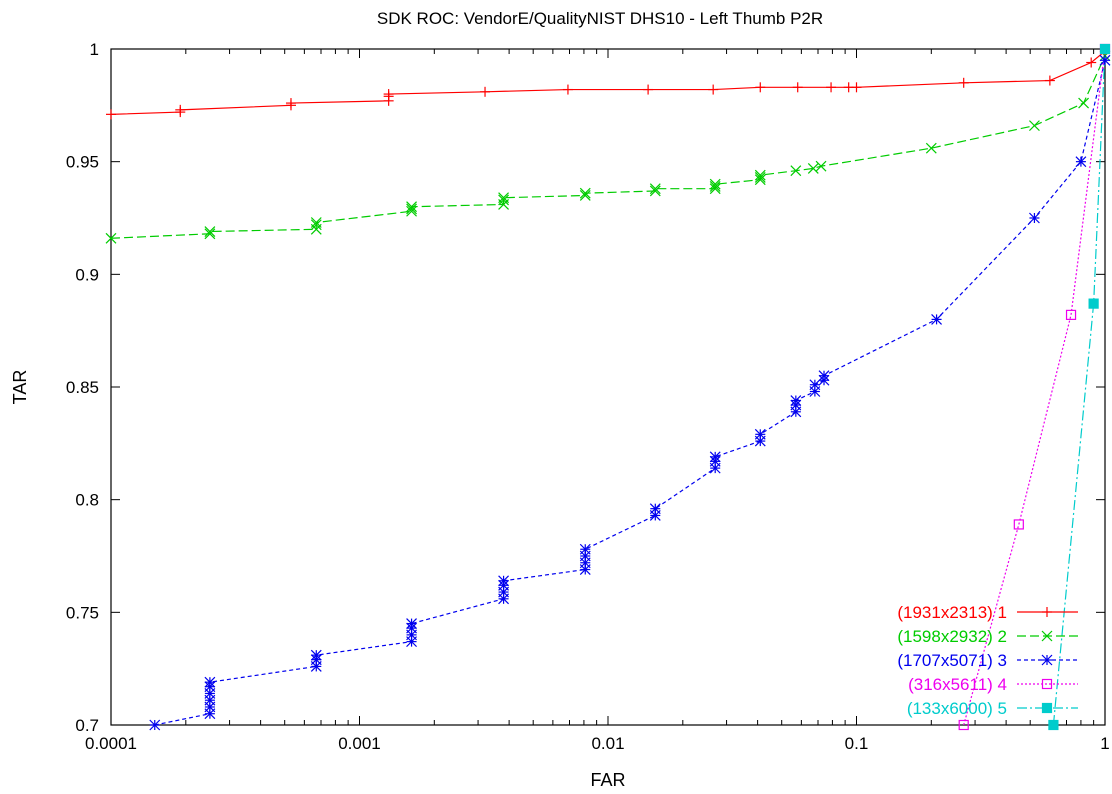 The image size is (1112, 794). I want to click on y-tick-label: 0.75, so click(82, 612).